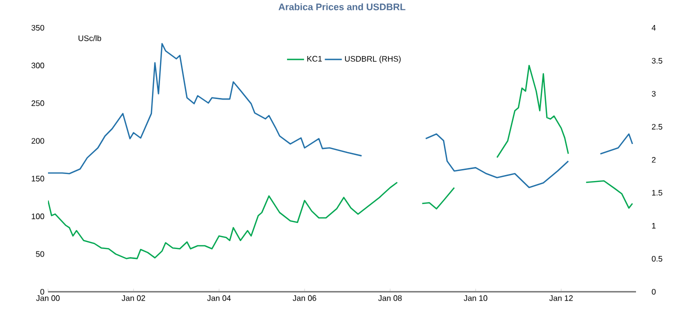 This screenshot has height=334, width=683. Describe the element at coordinates (342, 6) in the screenshot. I see `chart-title: Arabica Prices and USDBRL` at that location.